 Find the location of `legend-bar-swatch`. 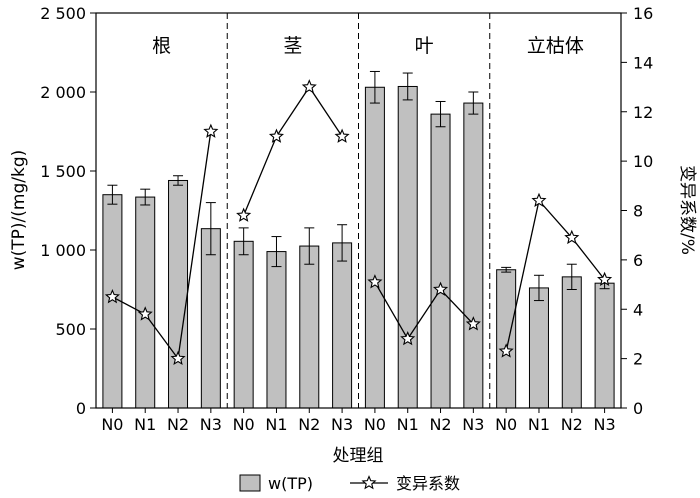

legend-bar-swatch is located at coordinates (250, 483).